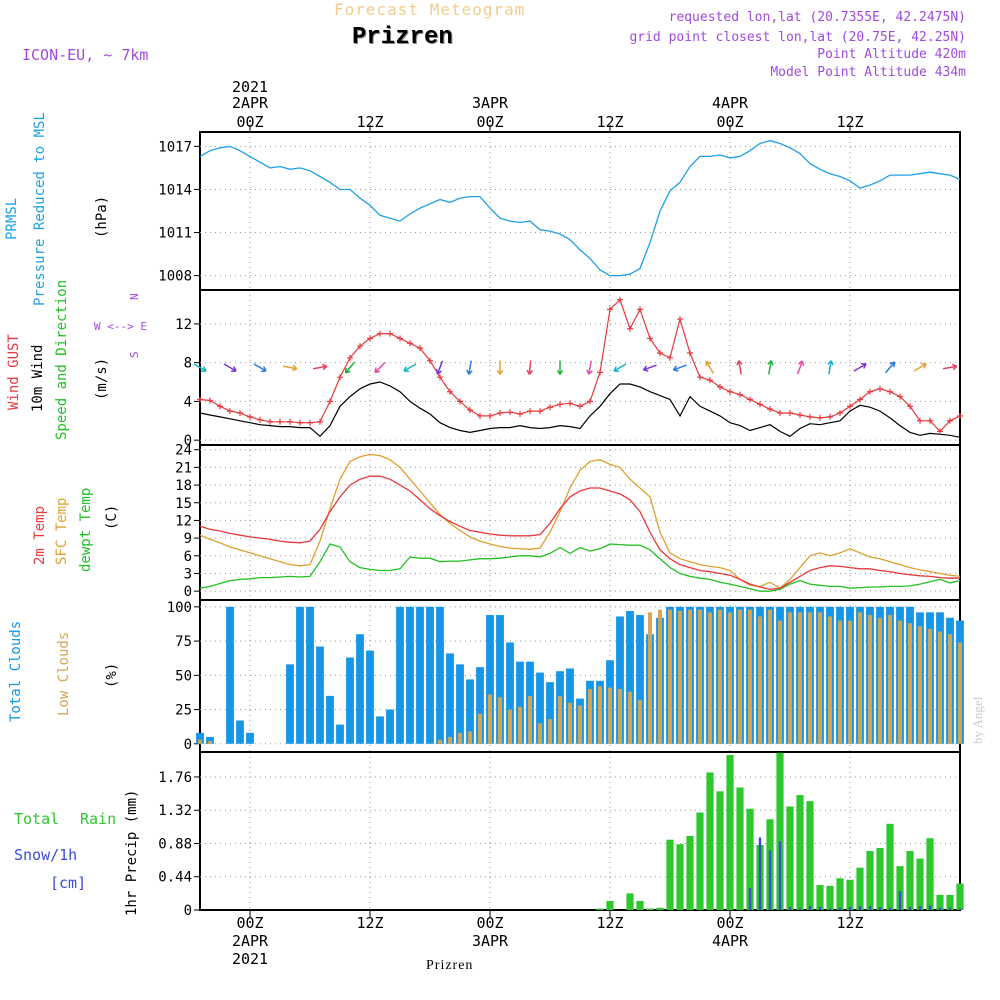 Image resolution: width=1000 pixels, height=1000 pixels. What do you see at coordinates (175, 844) in the screenshot?
I see `precip-ytick-label: 0.88` at bounding box center [175, 844].